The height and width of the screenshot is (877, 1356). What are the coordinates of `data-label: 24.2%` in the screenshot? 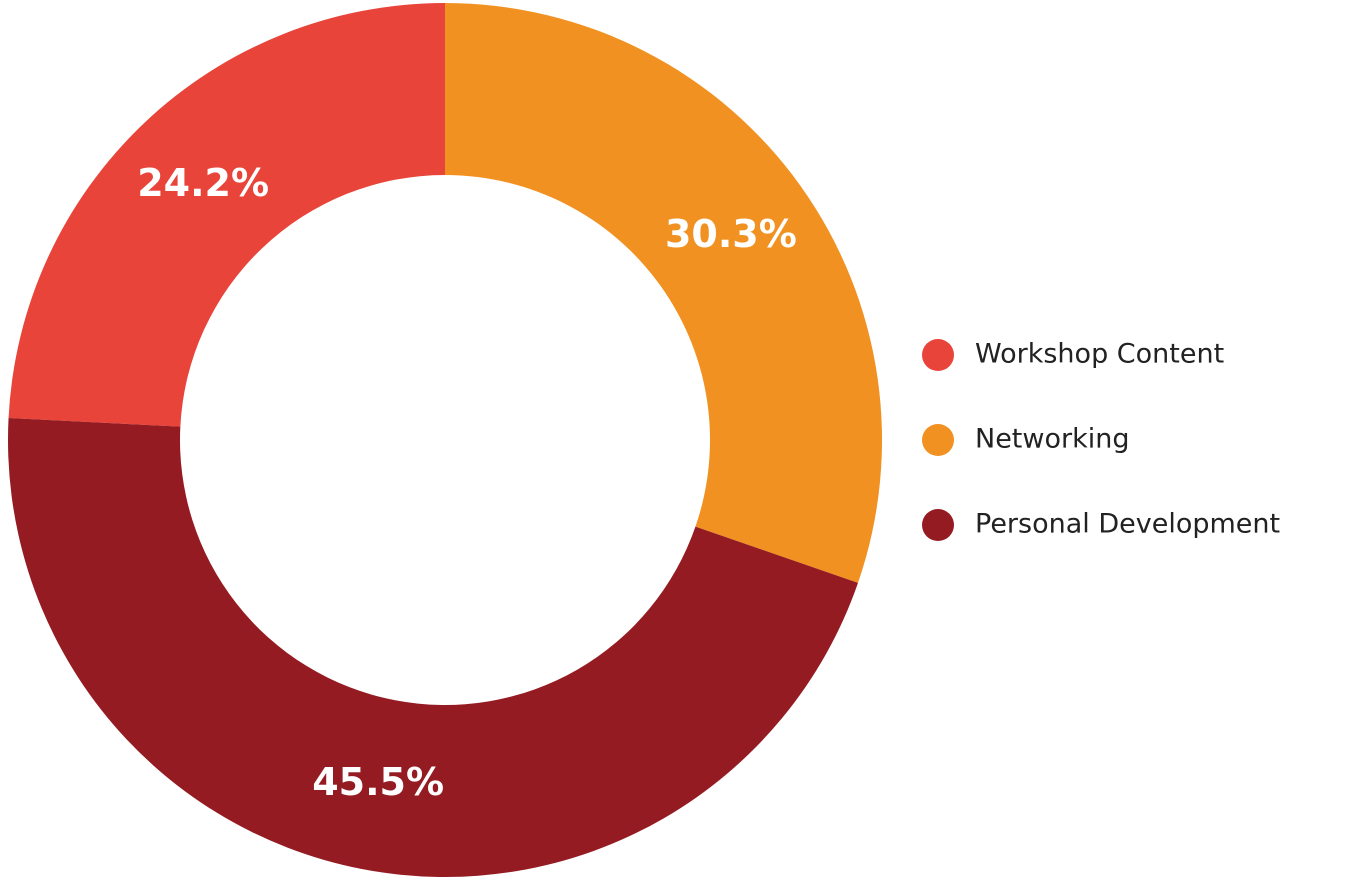 It's located at (203, 183).